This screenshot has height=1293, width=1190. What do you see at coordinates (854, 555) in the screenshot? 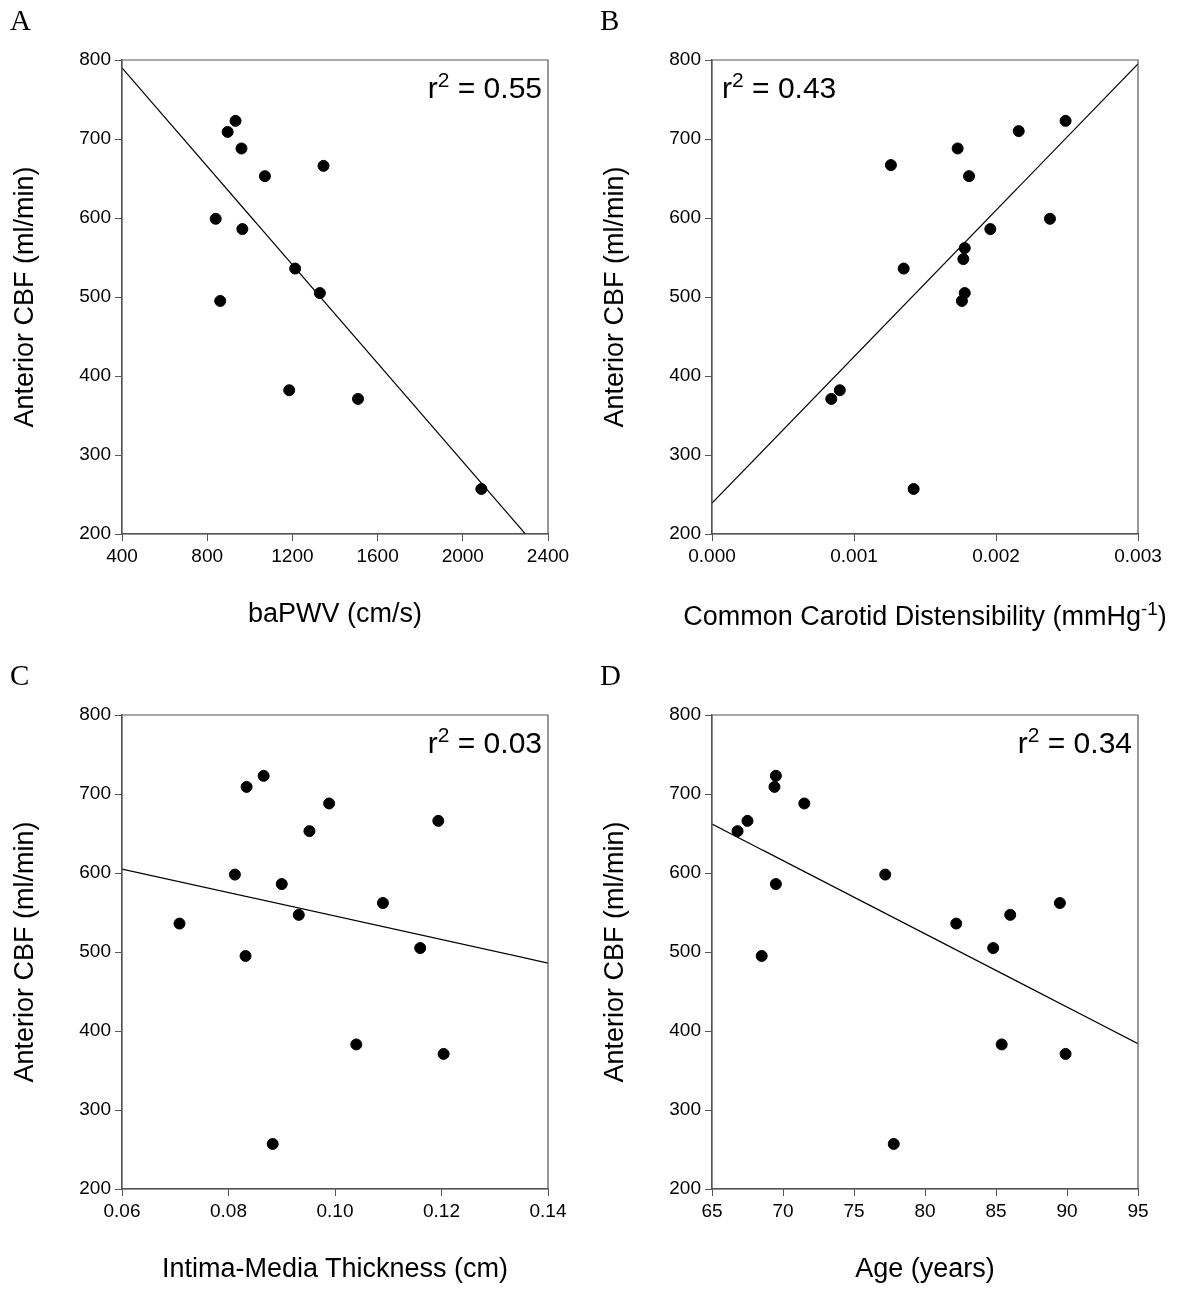
I see `x-tick-label: 0.001` at bounding box center [854, 555].